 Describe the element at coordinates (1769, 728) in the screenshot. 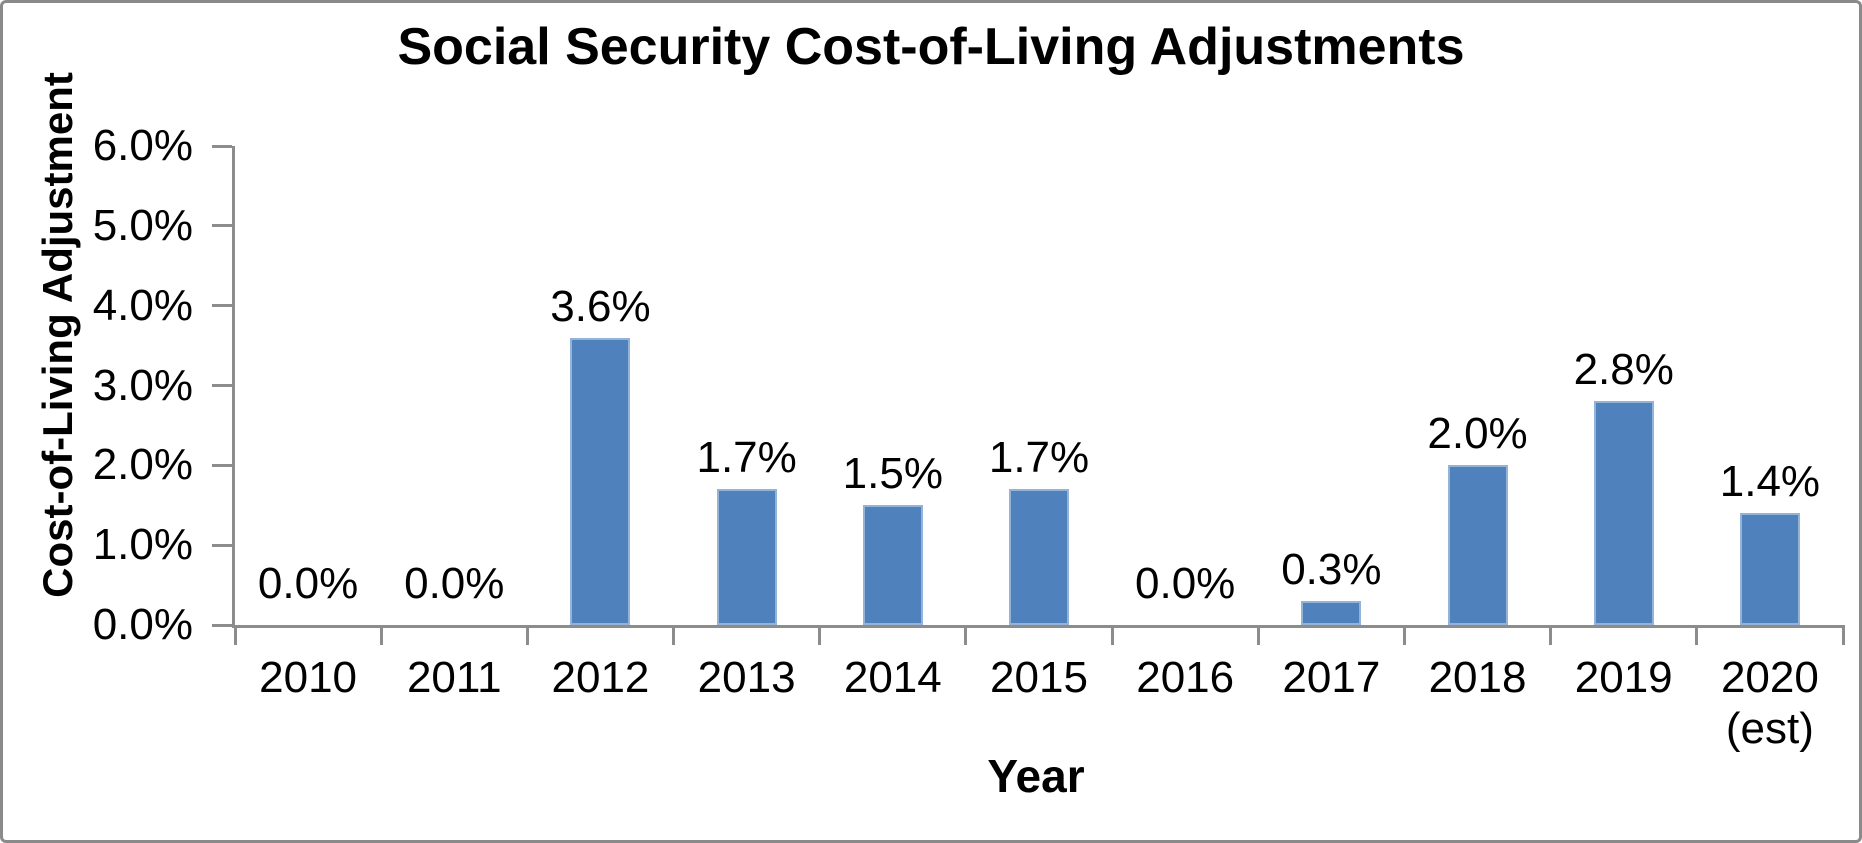

I see `x-tick-sublabel: (est)` at that location.